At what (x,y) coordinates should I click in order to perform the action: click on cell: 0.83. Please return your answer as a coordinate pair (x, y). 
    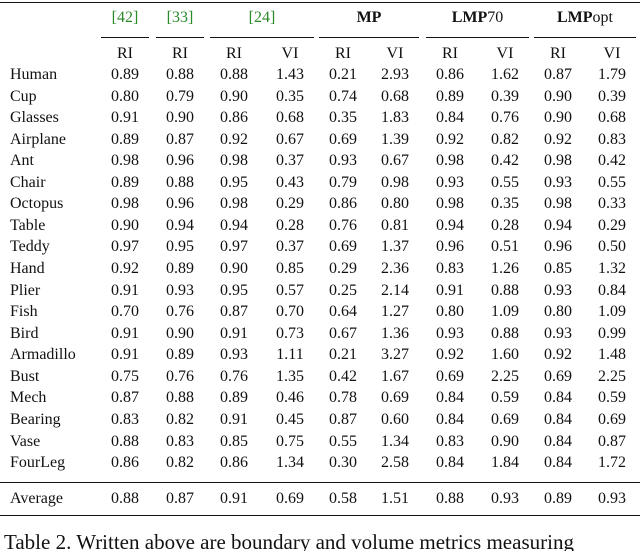
    Looking at the image, I should click on (125, 419).